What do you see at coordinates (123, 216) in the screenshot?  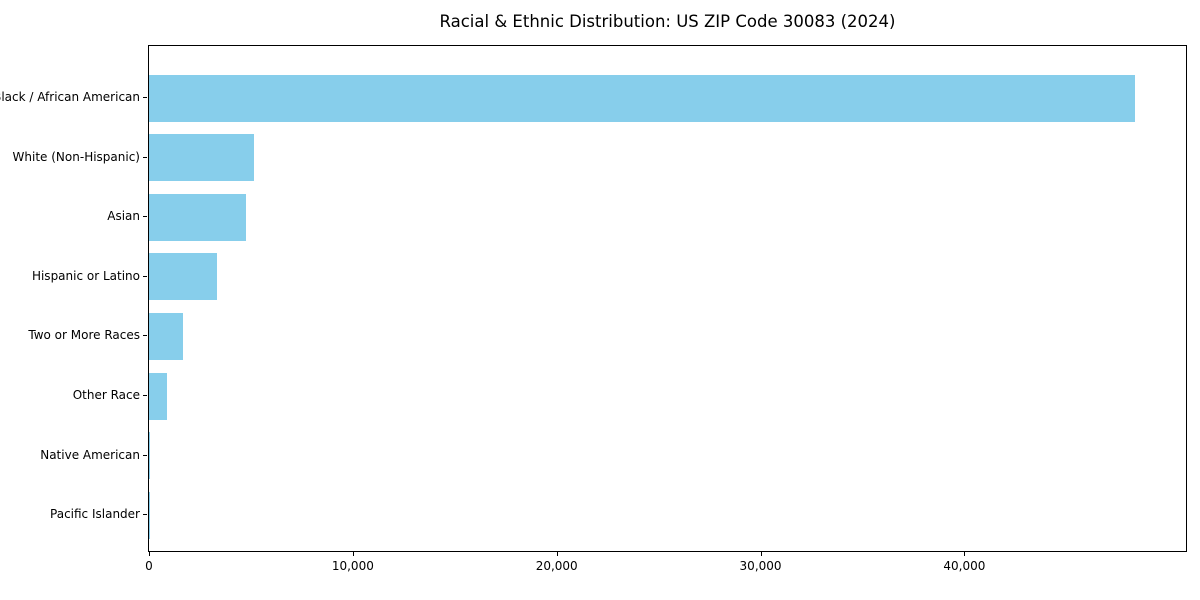 I see `y-tick-label: Asian` at bounding box center [123, 216].